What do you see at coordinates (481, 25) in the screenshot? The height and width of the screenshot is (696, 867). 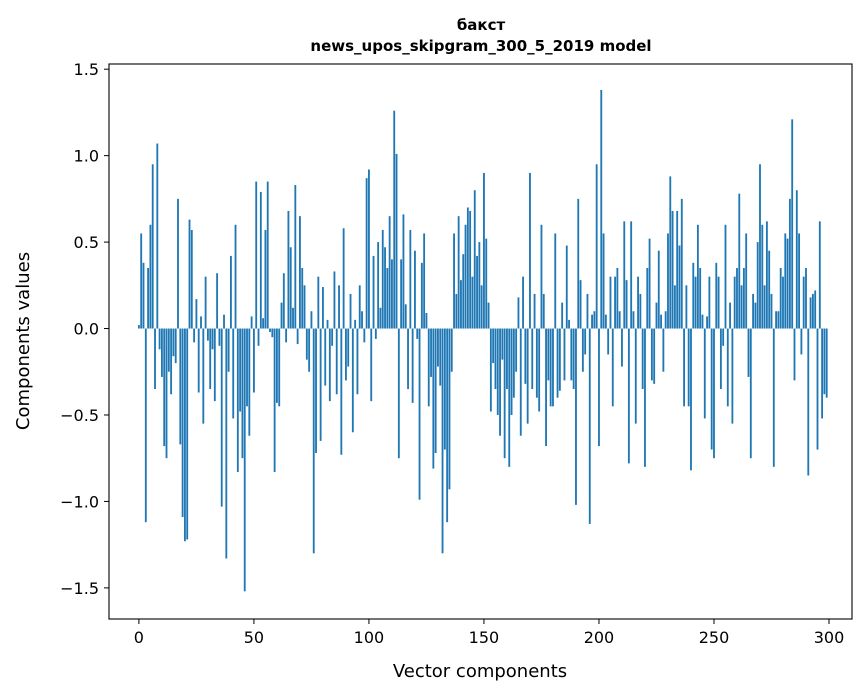 I see `chart-title: бакст` at bounding box center [481, 25].